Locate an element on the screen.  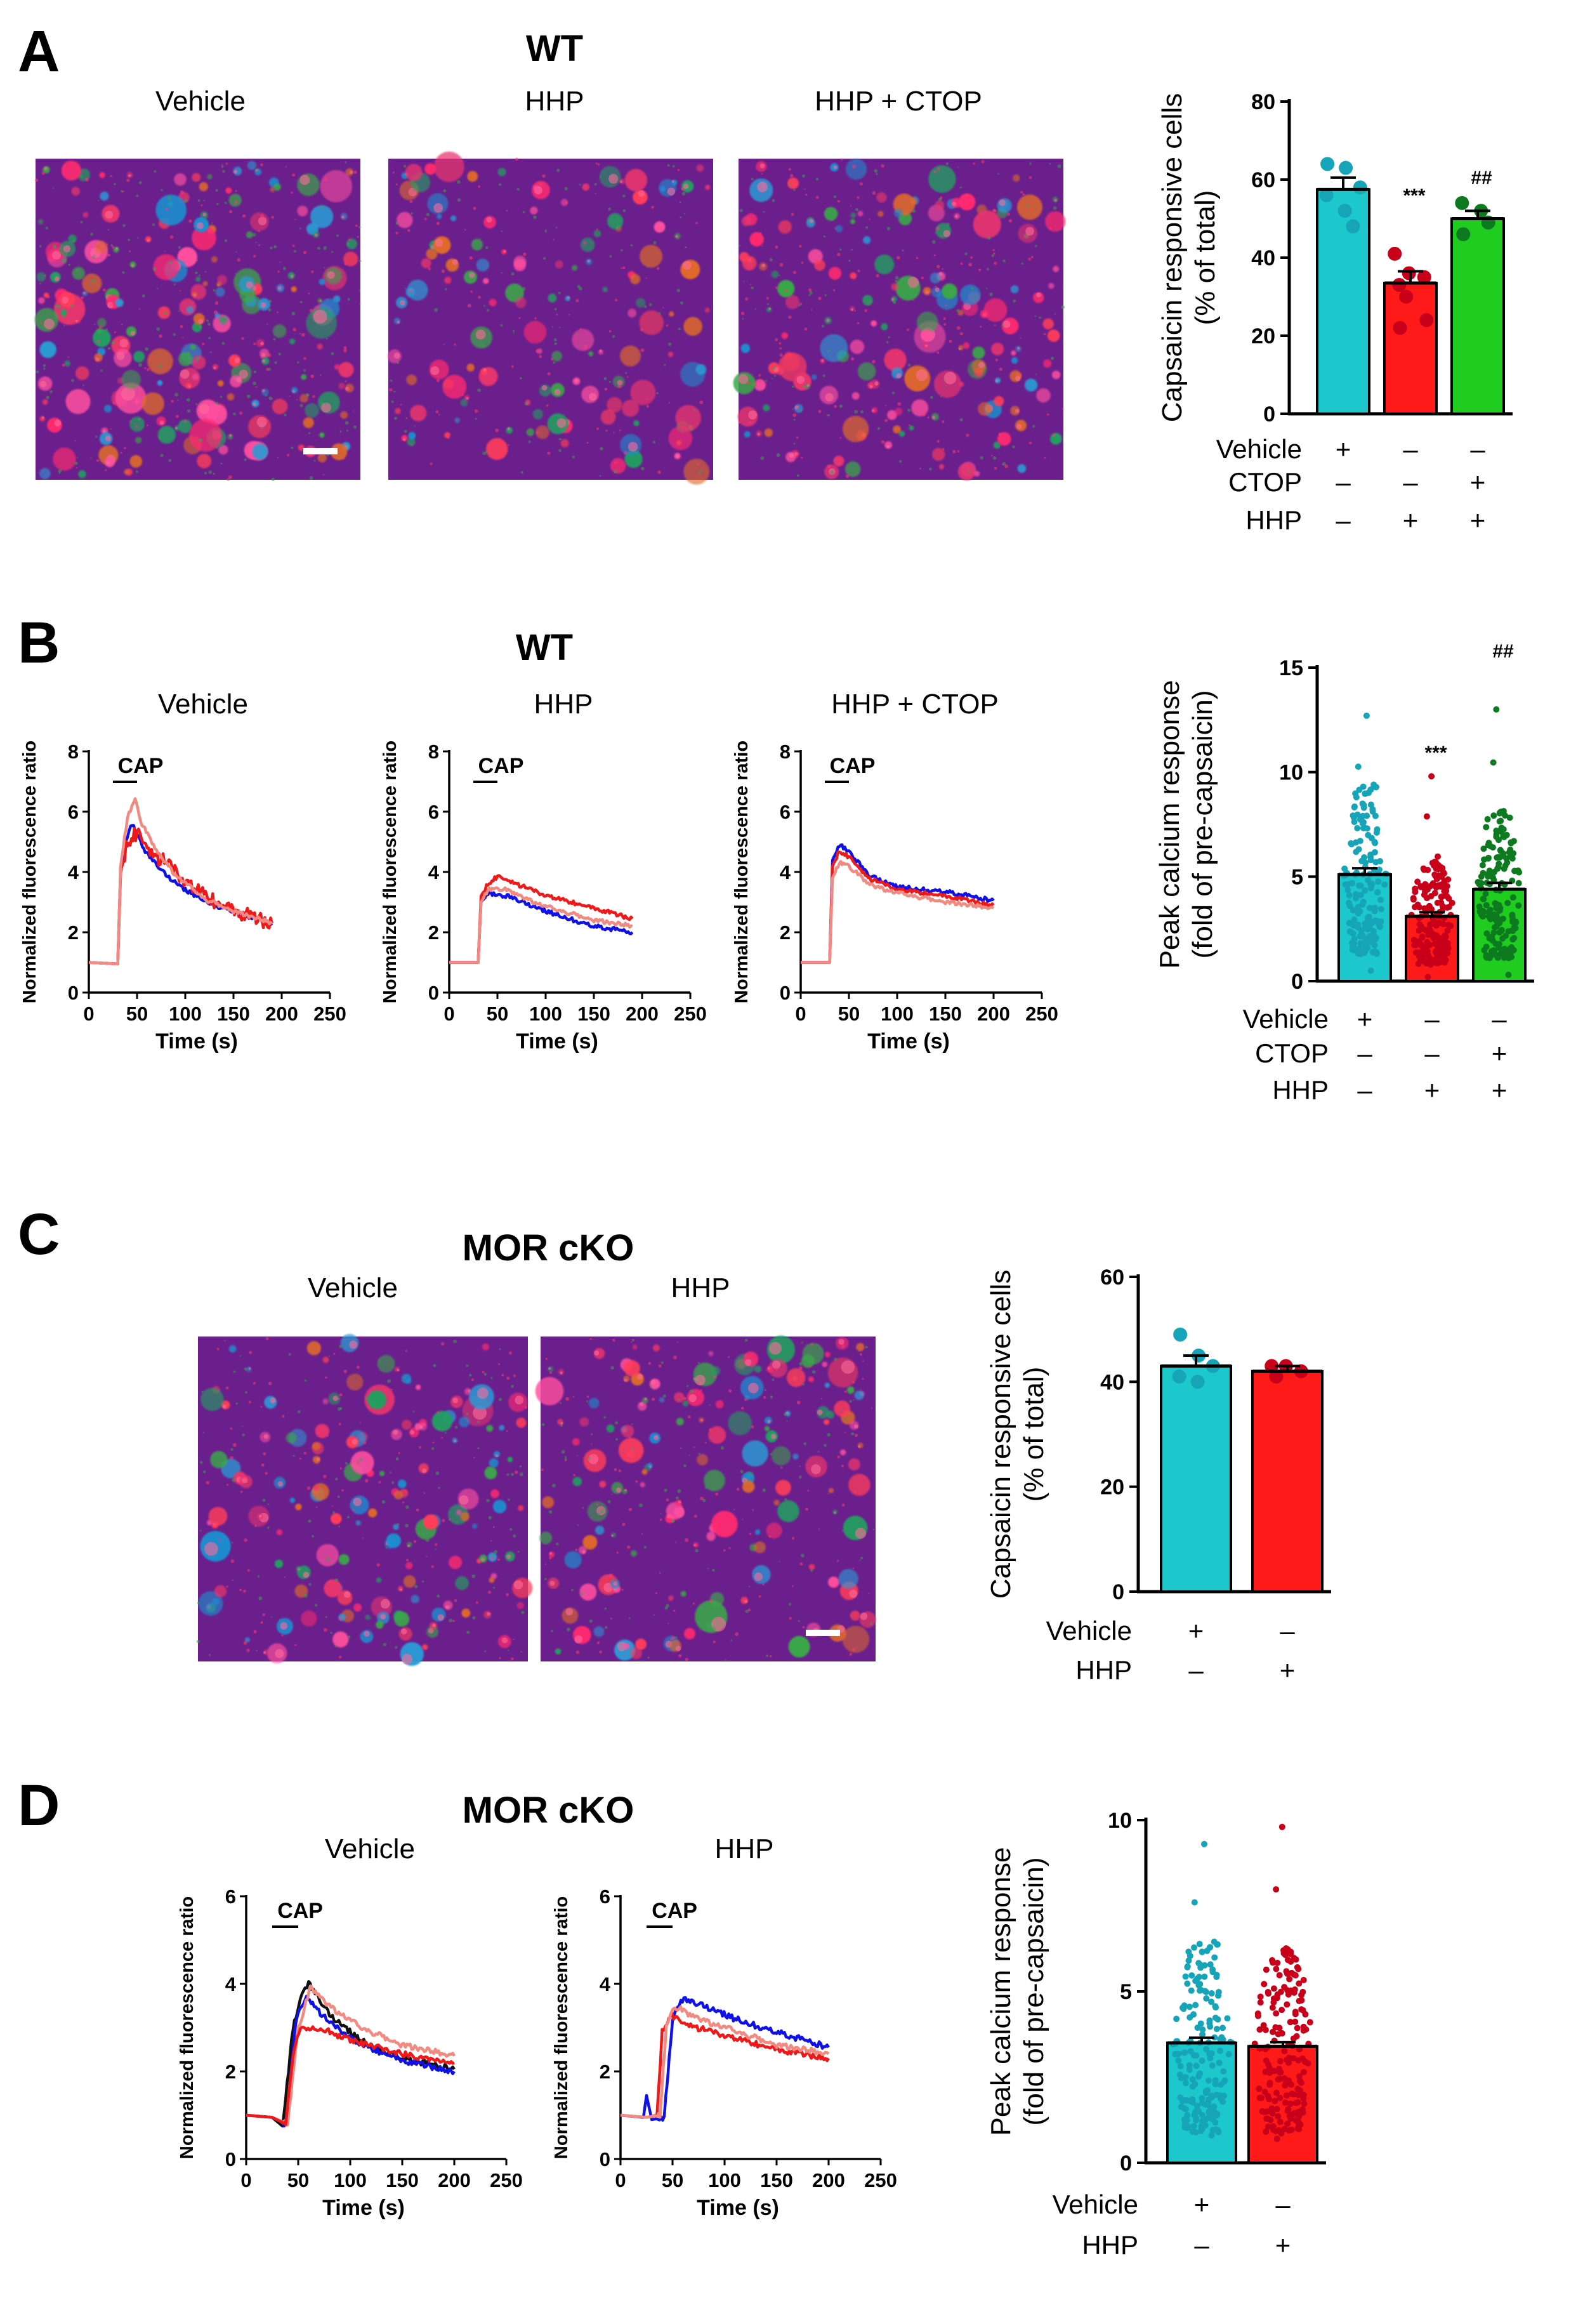
x-tick-label: 250 is located at coordinates (329, 1014).